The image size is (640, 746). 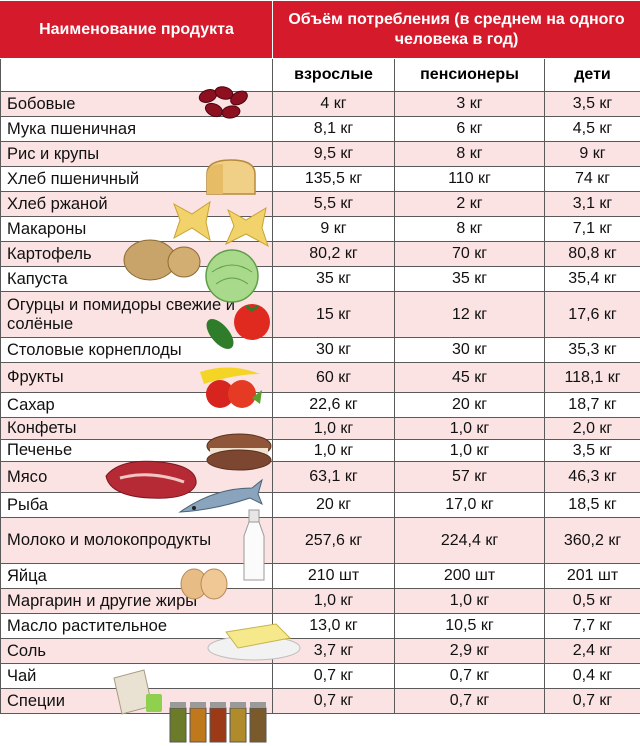 I want to click on pensioners-column-header: пенсионеры, so click(x=469, y=75).